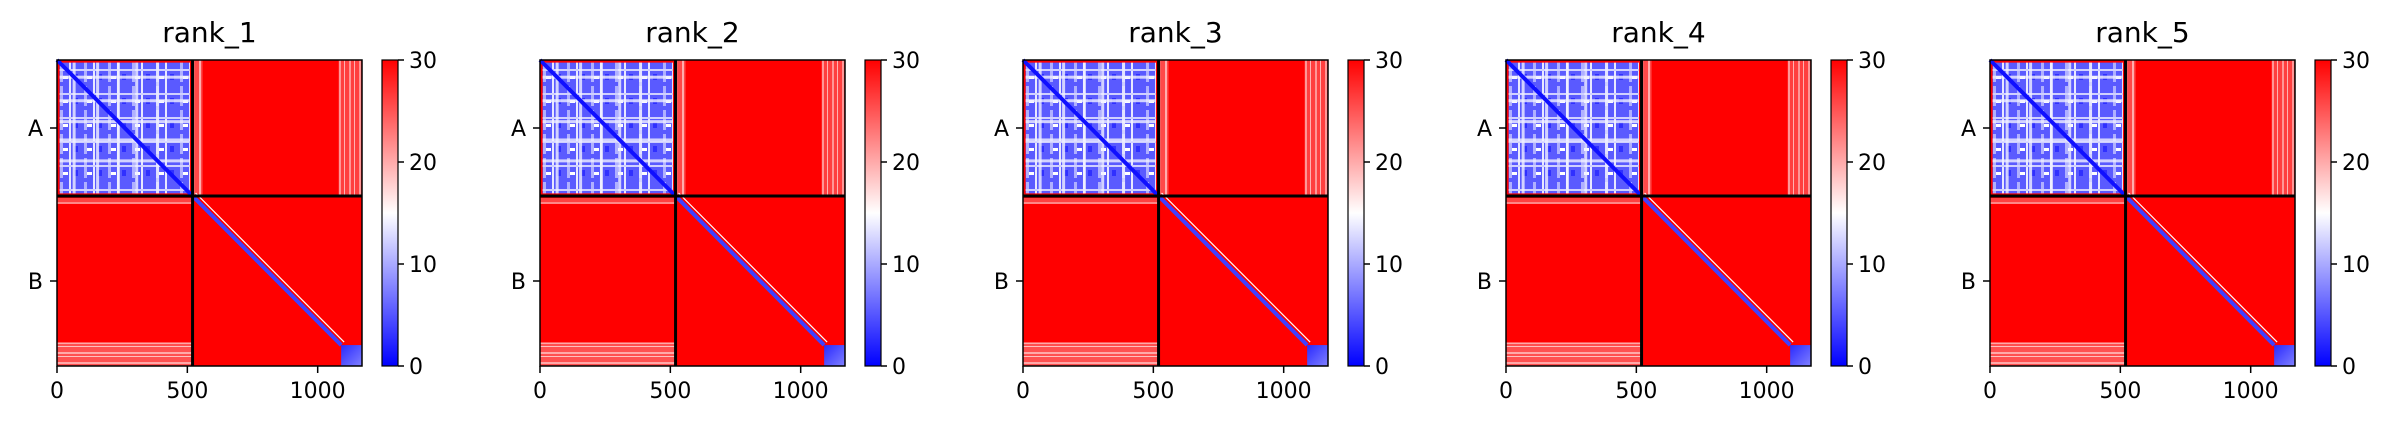  I want to click on colorbar-gradient, so click(390, 213).